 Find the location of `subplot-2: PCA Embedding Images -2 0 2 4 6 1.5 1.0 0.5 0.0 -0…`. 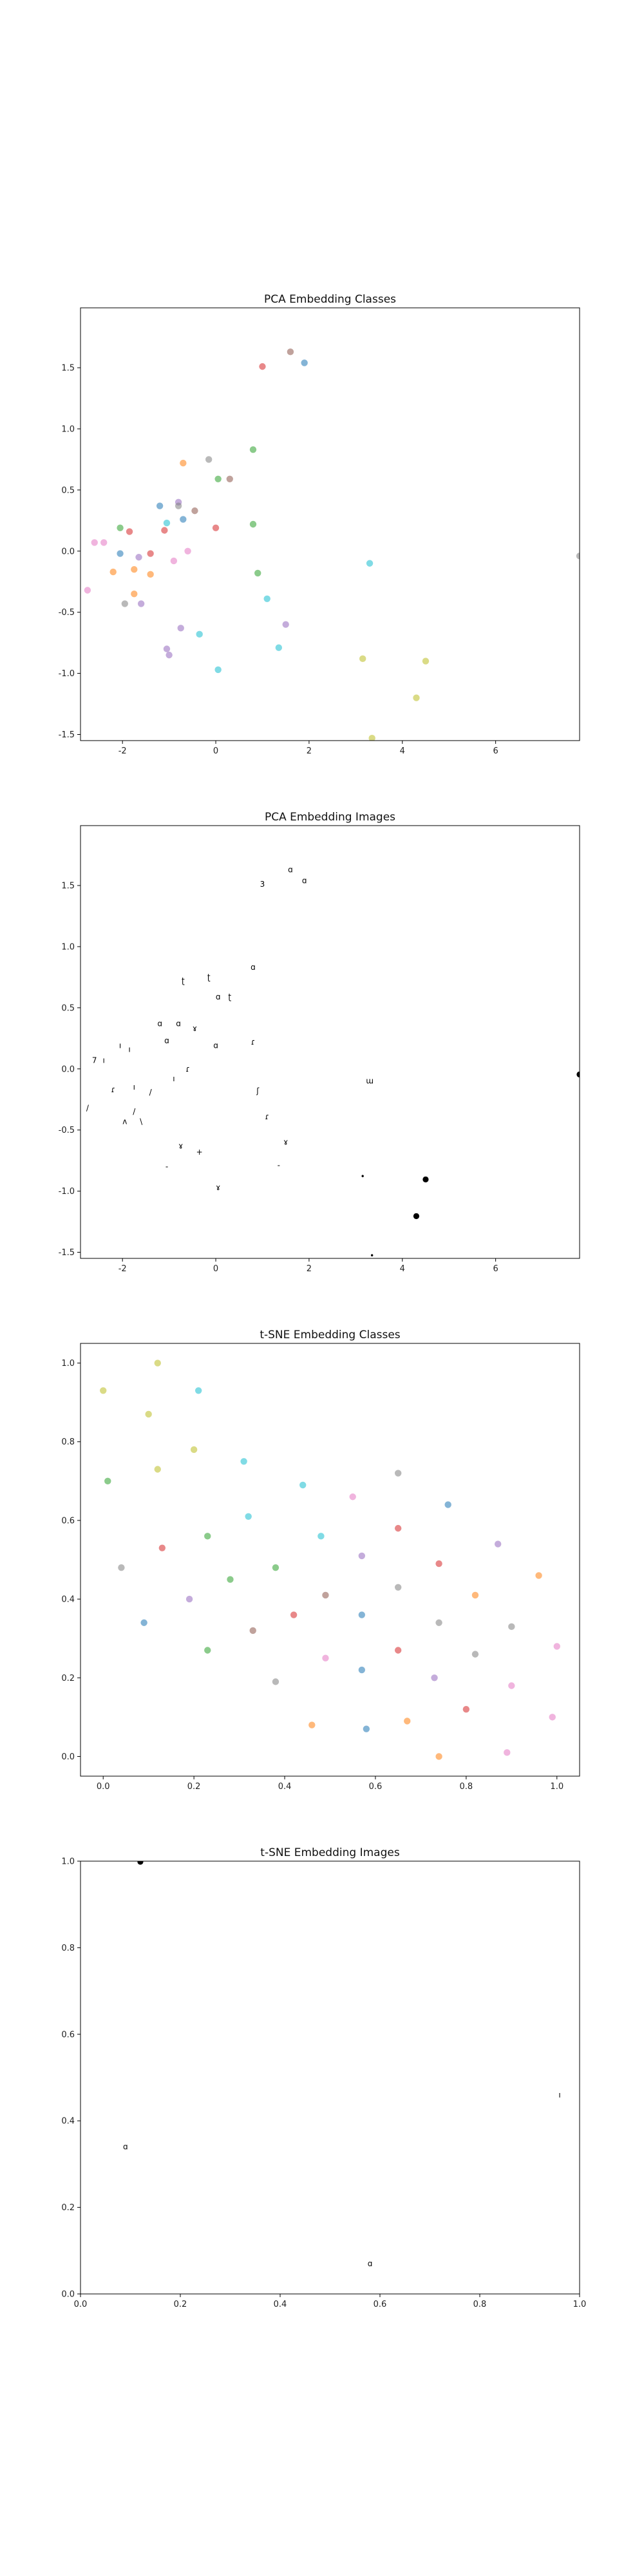

subplot-2: PCA Embedding Images -2 0 2 4 6 1.5 1.0 0.5 0.0 -0… is located at coordinates (319, 1042).